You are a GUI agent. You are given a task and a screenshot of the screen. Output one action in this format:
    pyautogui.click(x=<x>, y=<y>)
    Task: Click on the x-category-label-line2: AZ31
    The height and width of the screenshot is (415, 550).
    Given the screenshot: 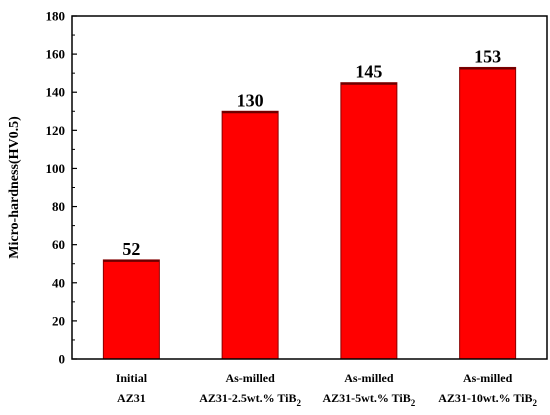 What is the action you would take?
    pyautogui.click(x=131, y=398)
    